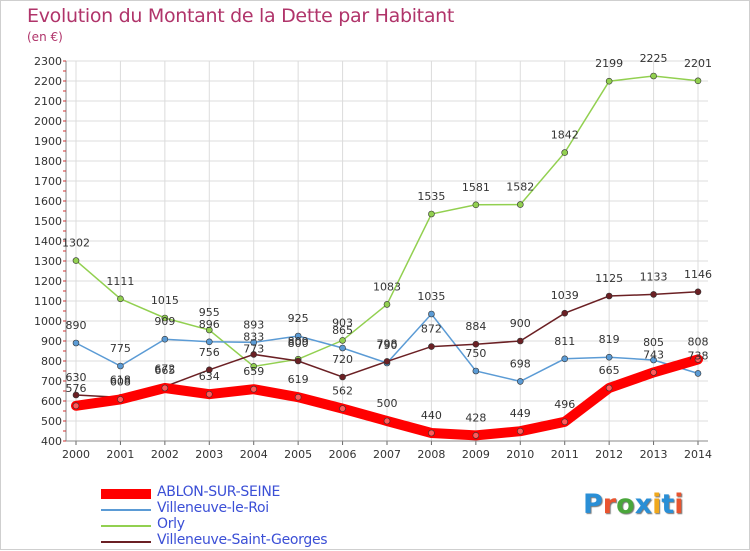 This screenshot has height=551, width=750. I want to click on y-tick-label: 2000, so click(48, 121).